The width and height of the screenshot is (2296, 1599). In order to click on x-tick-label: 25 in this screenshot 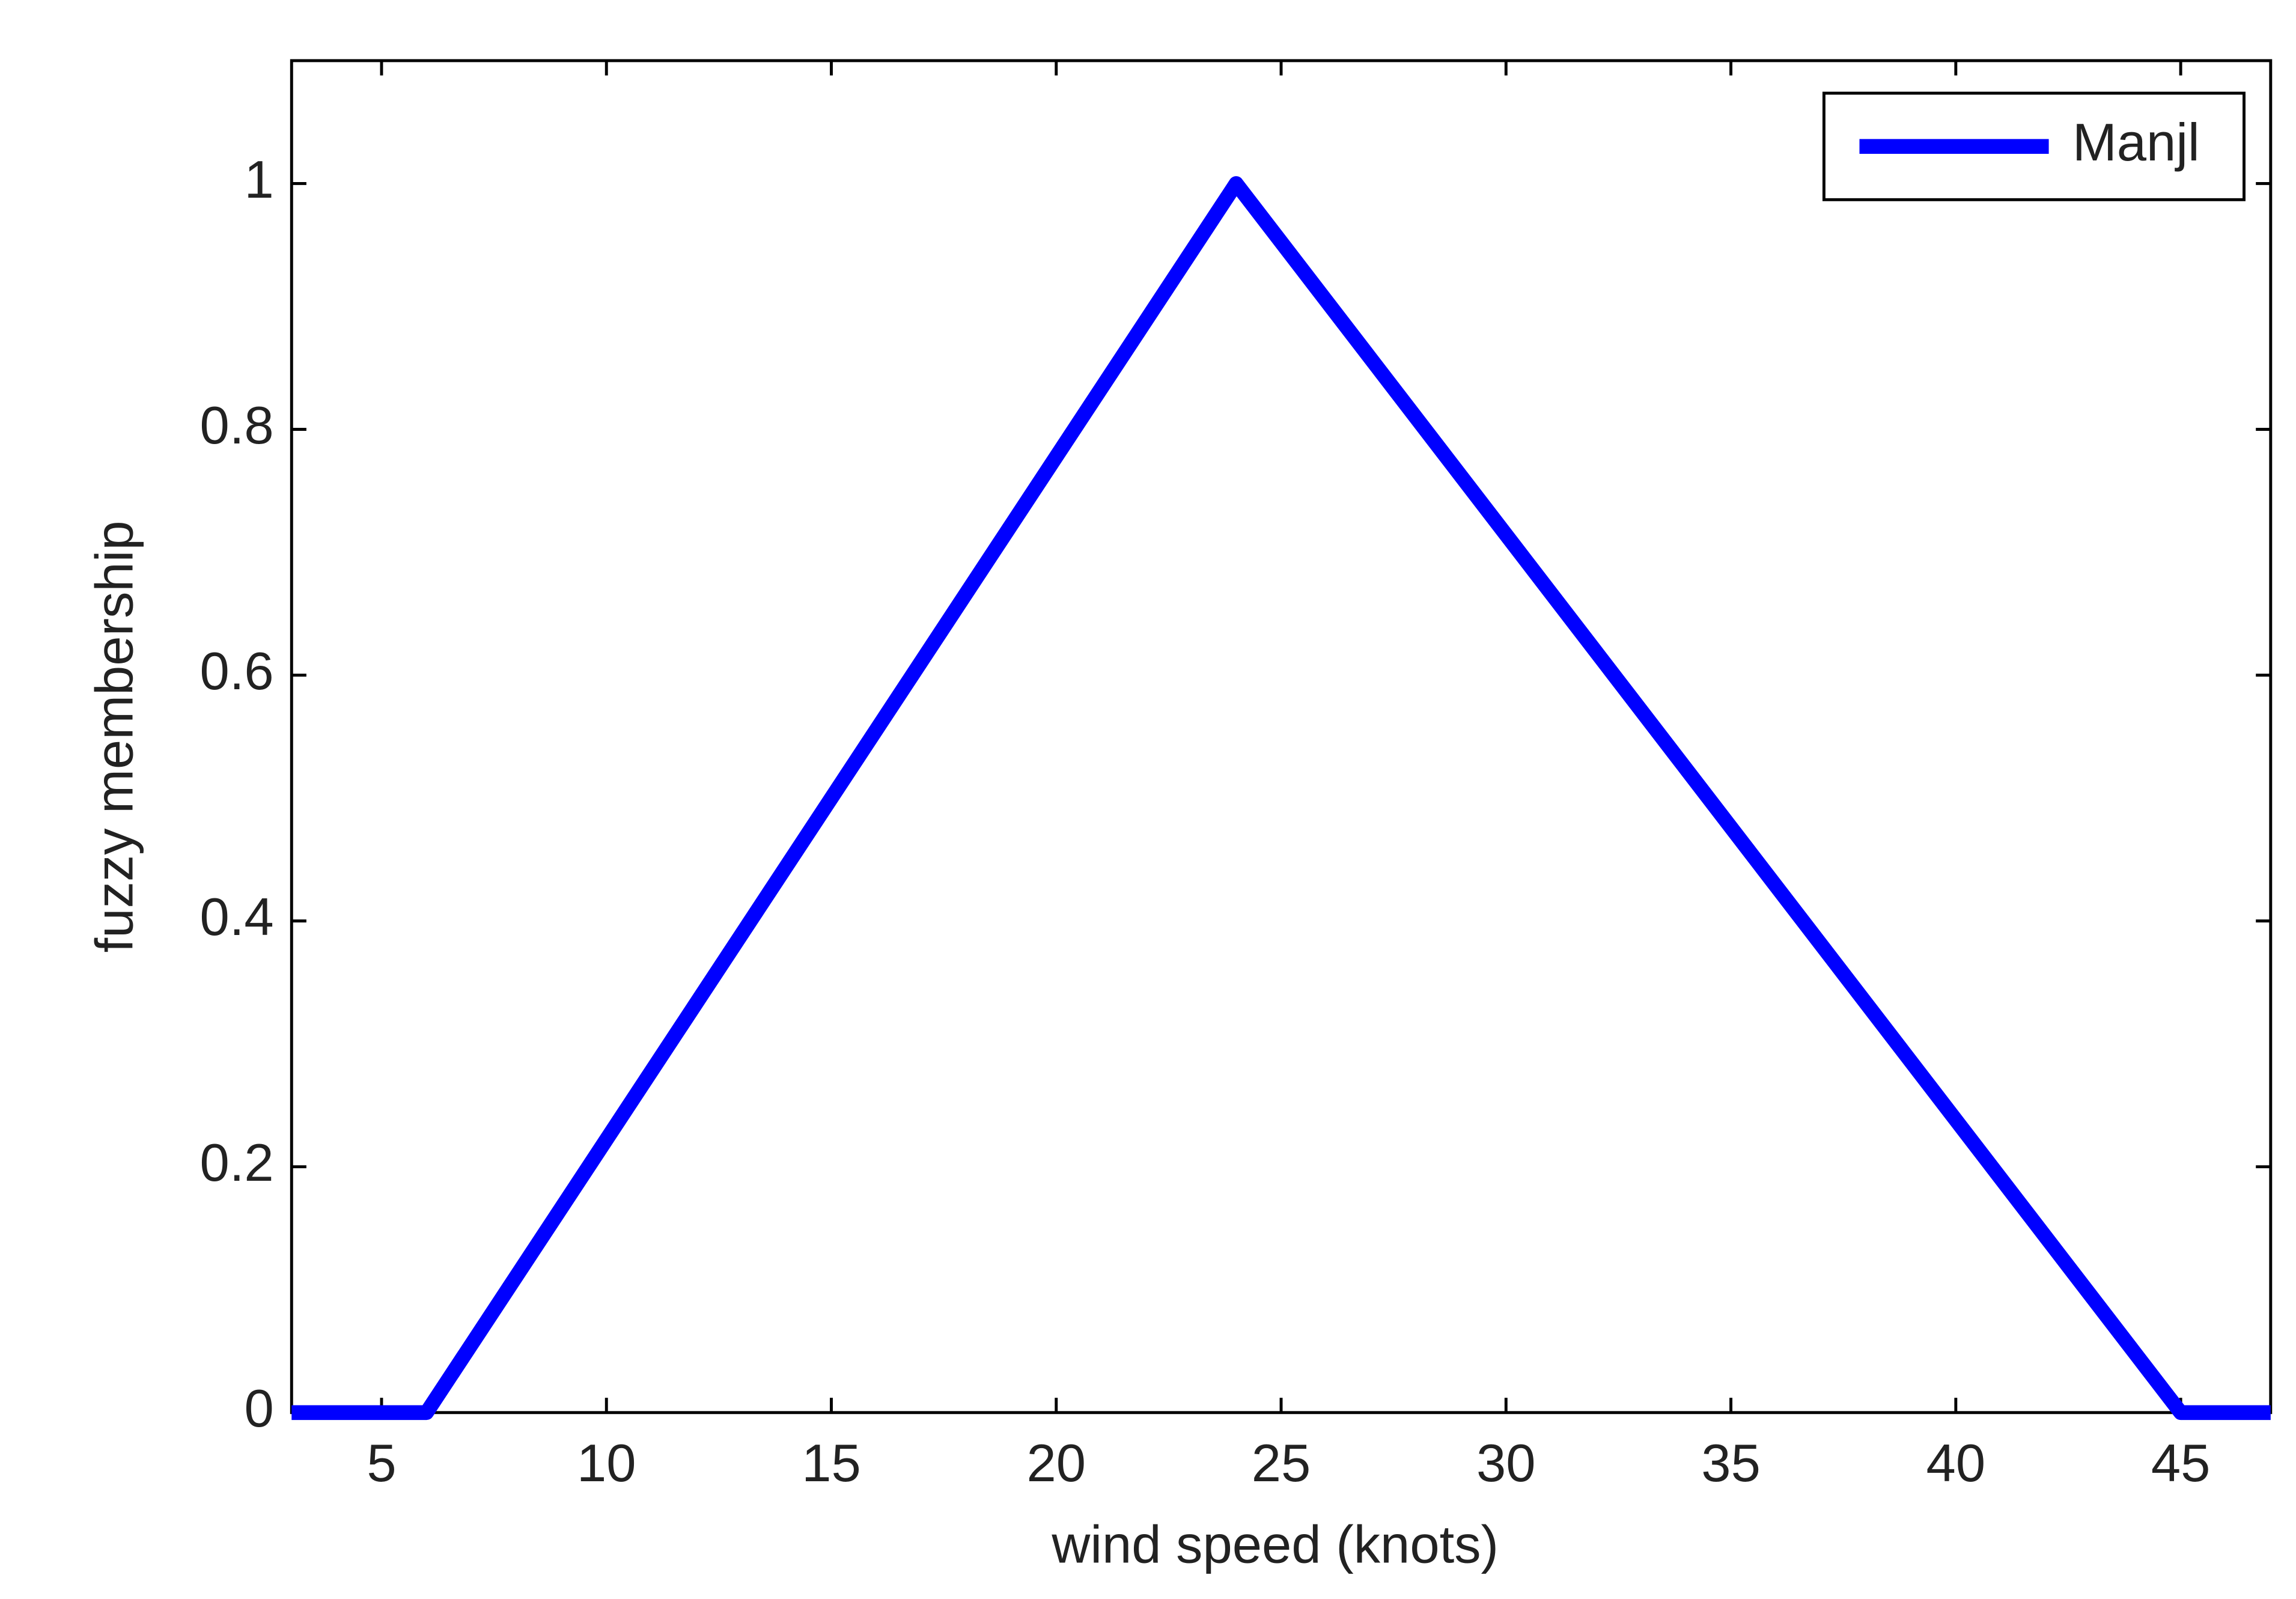, I will do `click(1281, 1463)`.